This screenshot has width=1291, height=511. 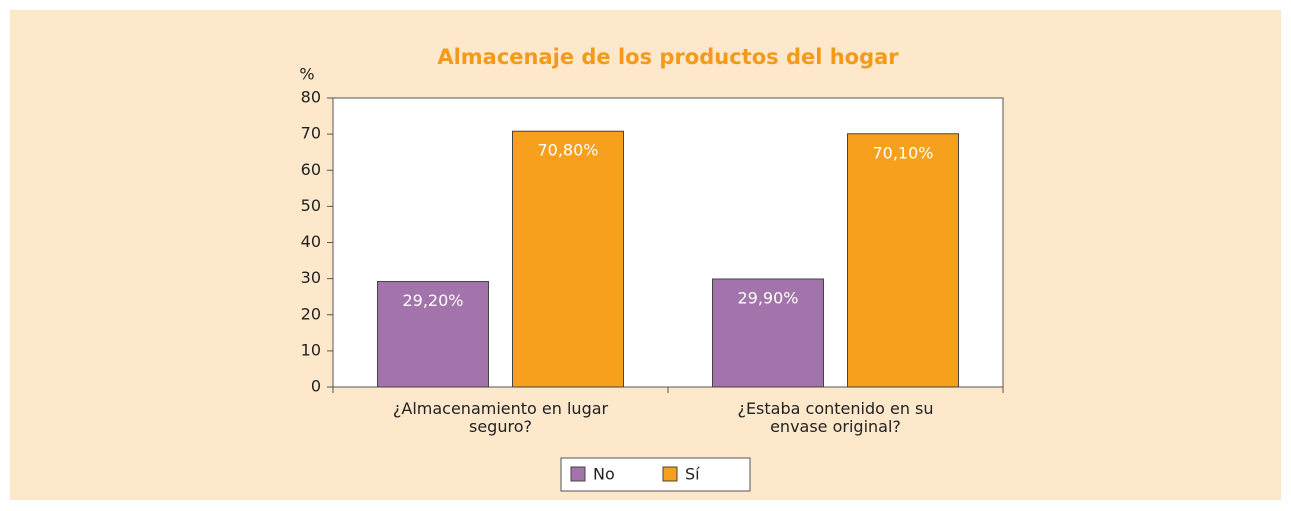 What do you see at coordinates (500, 417) in the screenshot?
I see `x-tick-label: ¿Almacenamiento en lugar seguro?` at bounding box center [500, 417].